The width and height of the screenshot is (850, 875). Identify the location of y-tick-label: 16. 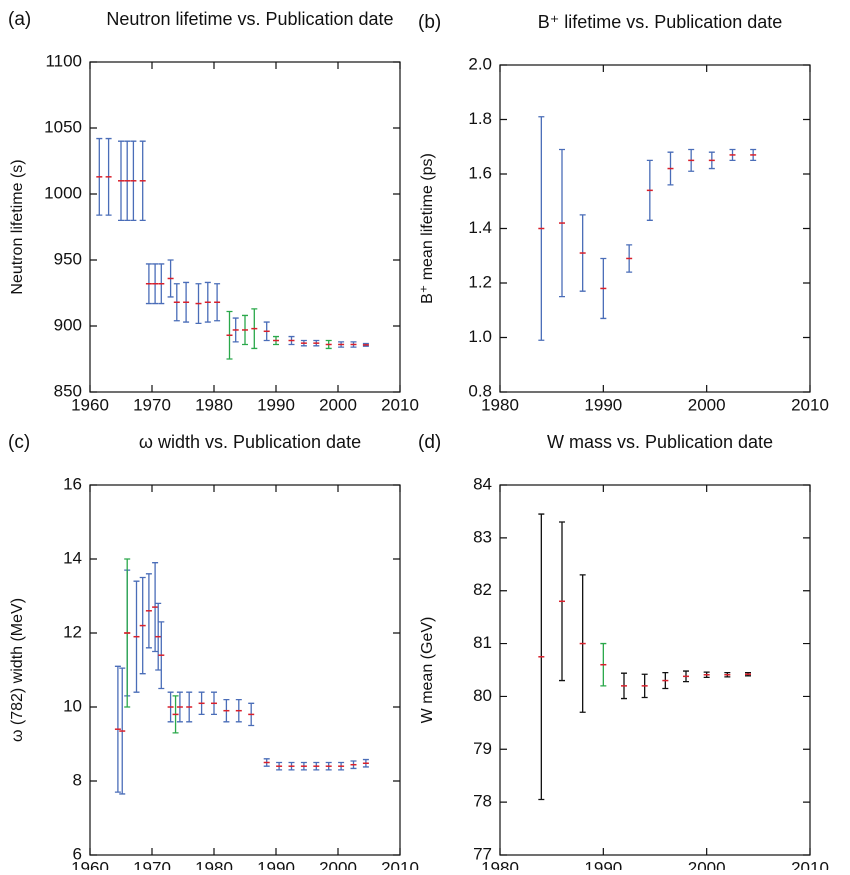
(72, 483).